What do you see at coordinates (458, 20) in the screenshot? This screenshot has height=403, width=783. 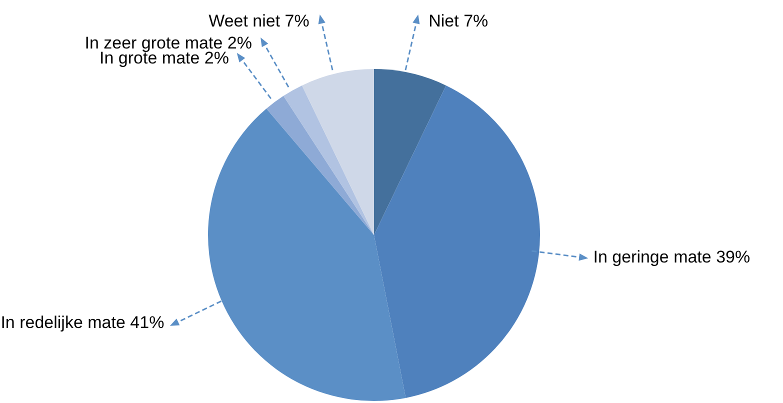 I see `slice-label: Niet 7%` at bounding box center [458, 20].